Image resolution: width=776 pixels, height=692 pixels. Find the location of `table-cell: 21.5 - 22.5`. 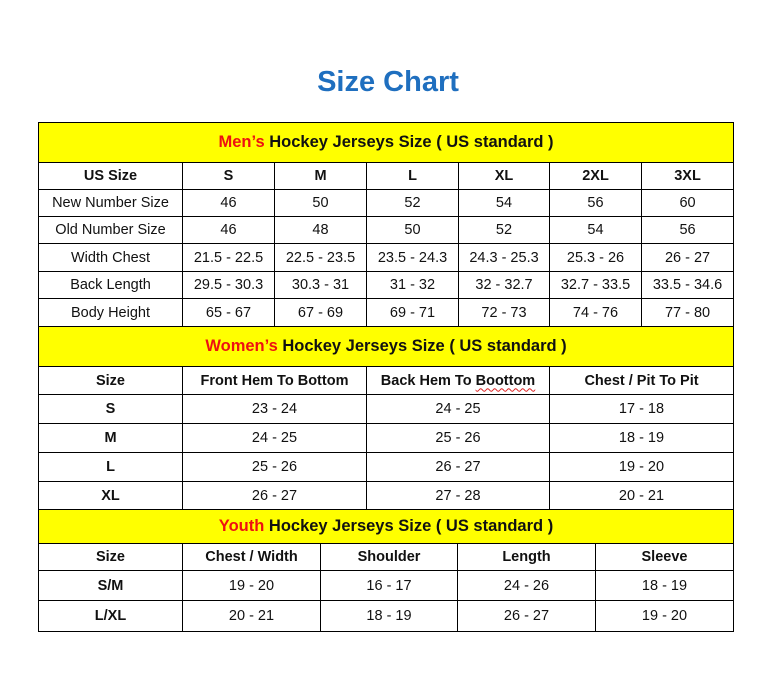

table-cell: 21.5 - 22.5 is located at coordinates (228, 257).